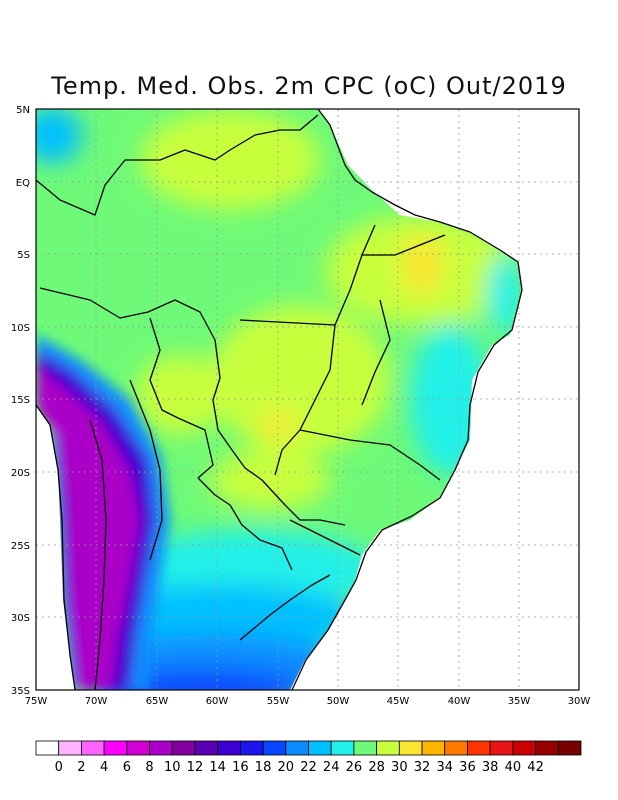 This screenshot has height=800, width=618. What do you see at coordinates (240, 767) in the screenshot?
I see `colorbar-tick-label: 16` at bounding box center [240, 767].